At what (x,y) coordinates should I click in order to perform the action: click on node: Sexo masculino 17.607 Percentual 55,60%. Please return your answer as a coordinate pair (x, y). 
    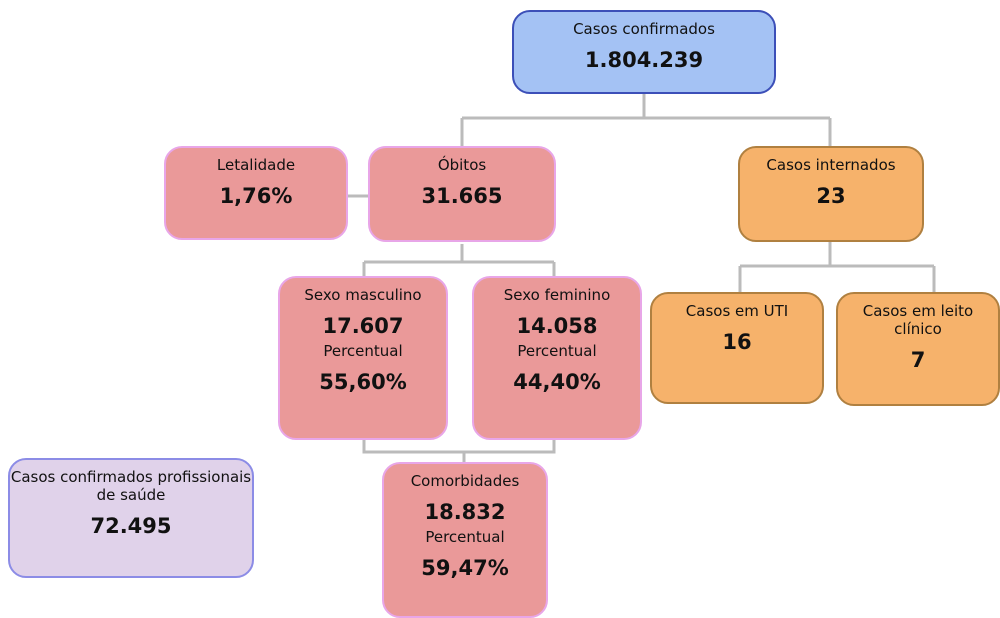
    Looking at the image, I should click on (363, 358).